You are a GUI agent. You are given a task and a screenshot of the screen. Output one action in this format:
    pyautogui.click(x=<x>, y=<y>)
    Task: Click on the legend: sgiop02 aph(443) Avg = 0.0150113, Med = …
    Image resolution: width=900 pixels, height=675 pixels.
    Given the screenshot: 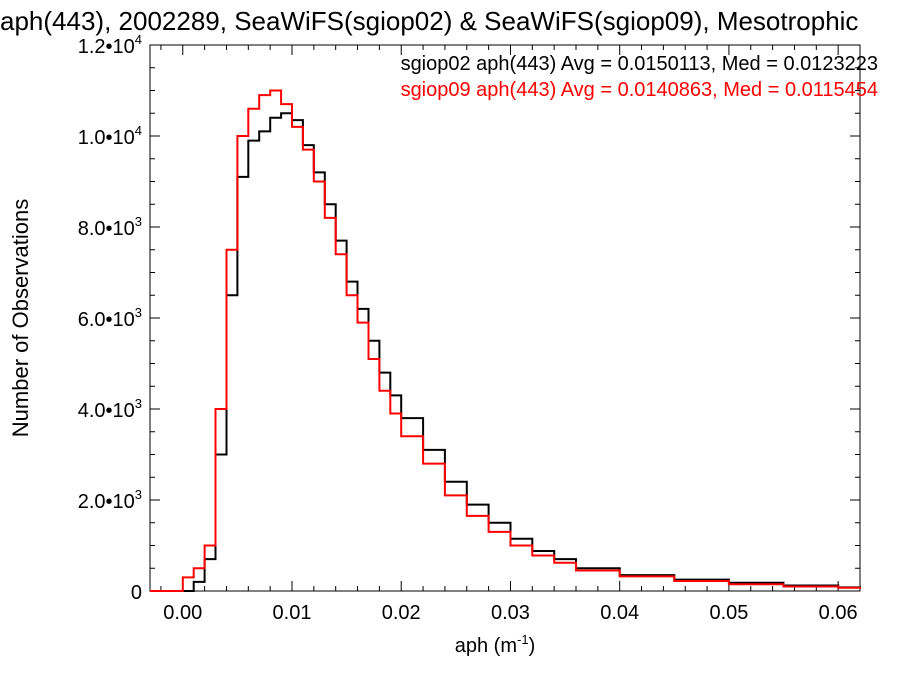 What is the action you would take?
    pyautogui.click(x=639, y=77)
    